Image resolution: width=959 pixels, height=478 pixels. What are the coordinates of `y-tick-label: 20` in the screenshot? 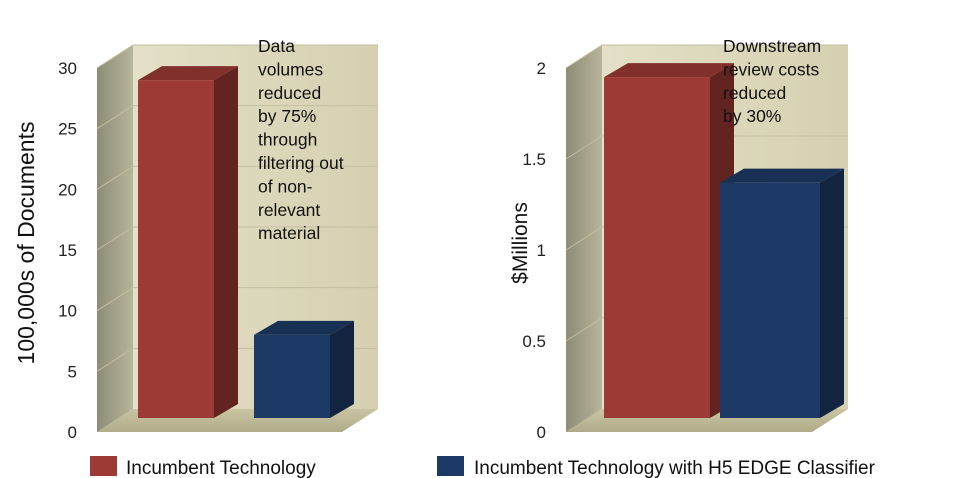 It's located at (67, 189).